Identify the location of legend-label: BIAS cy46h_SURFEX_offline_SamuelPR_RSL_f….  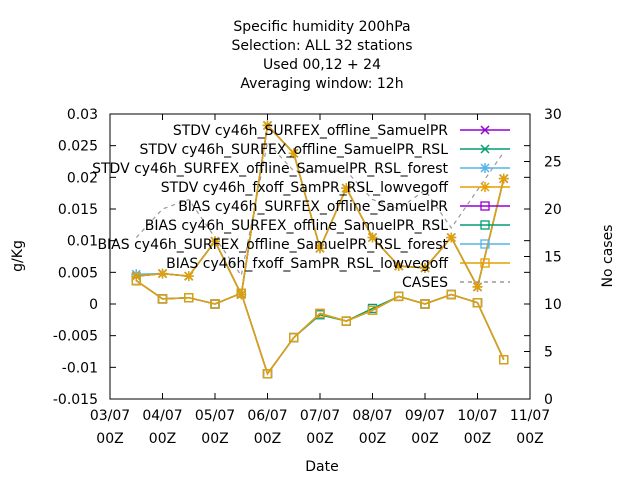
(272, 245).